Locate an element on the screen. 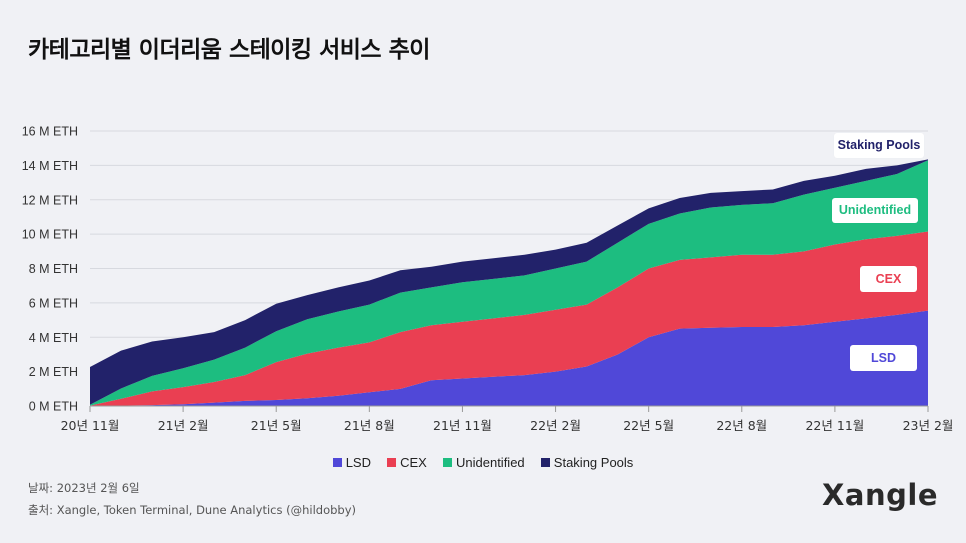  legend-swatch-lsd is located at coordinates (337, 462).